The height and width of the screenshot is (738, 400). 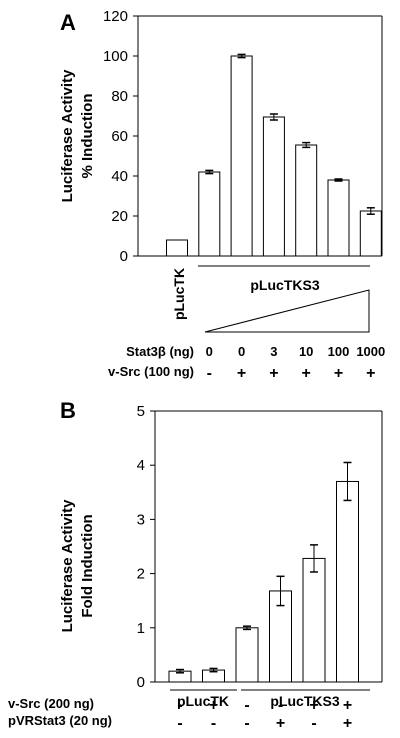 I want to click on panel-a-dose-wedge, so click(x=287, y=311).